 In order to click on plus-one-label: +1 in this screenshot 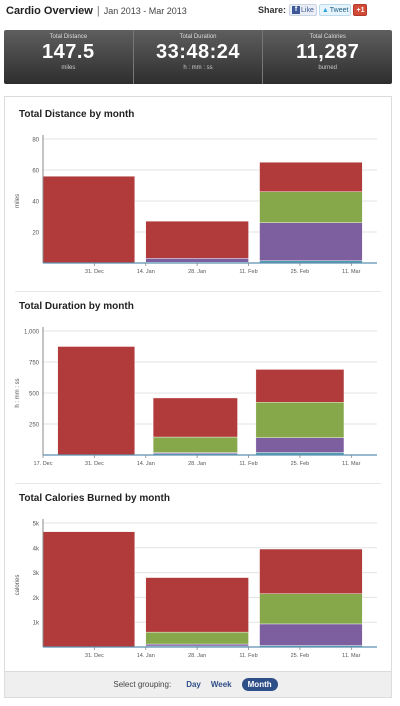, I will do `click(360, 10)`.